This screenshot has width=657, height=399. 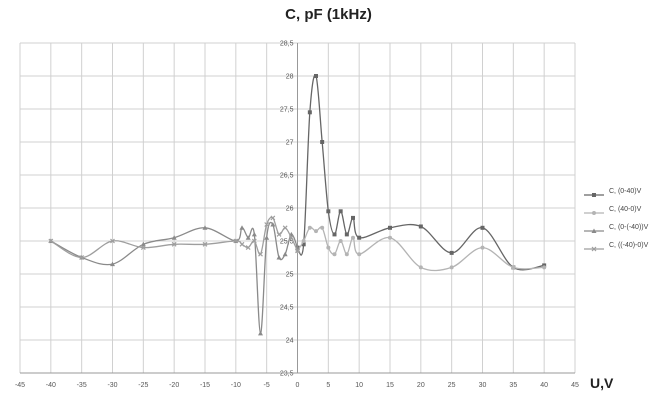 I want to click on y-tick-label: 24,5, so click(x=287, y=308).